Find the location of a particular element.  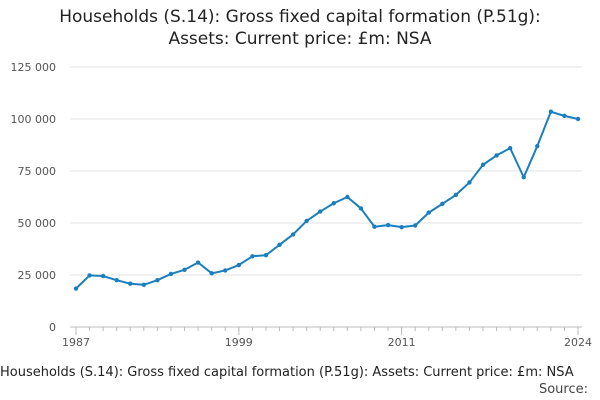

footer-source: Source: is located at coordinates (563, 389).